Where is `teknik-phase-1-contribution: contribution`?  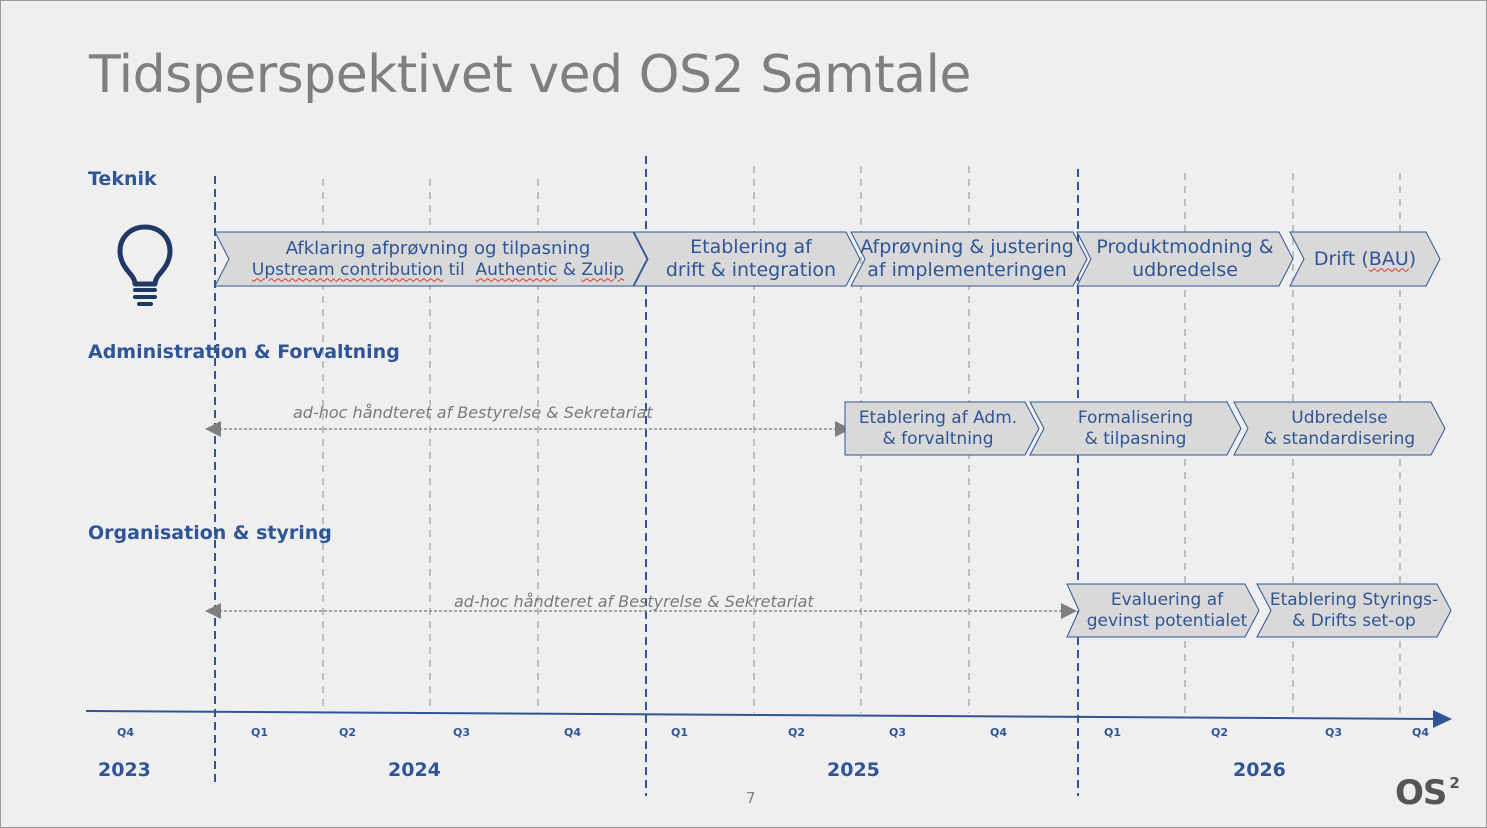 teknik-phase-1-contribution: contribution is located at coordinates (389, 269).